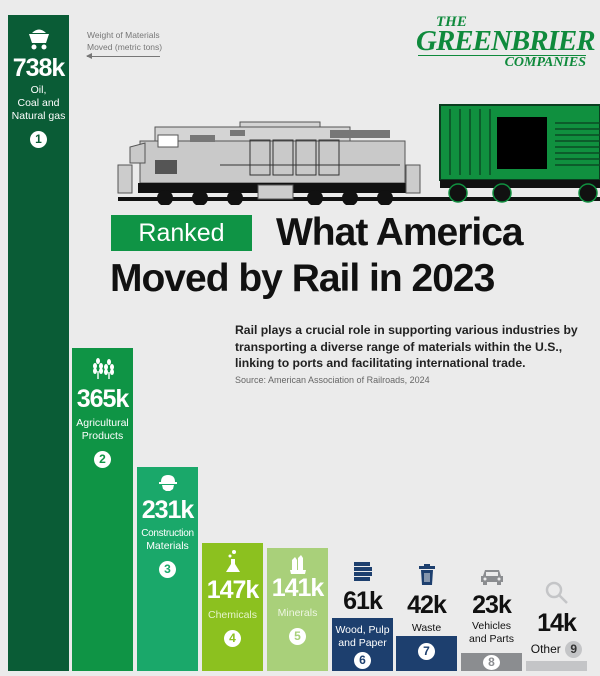 The width and height of the screenshot is (600, 676). Describe the element at coordinates (38, 139) in the screenshot. I see `rank-badge: 1` at that location.